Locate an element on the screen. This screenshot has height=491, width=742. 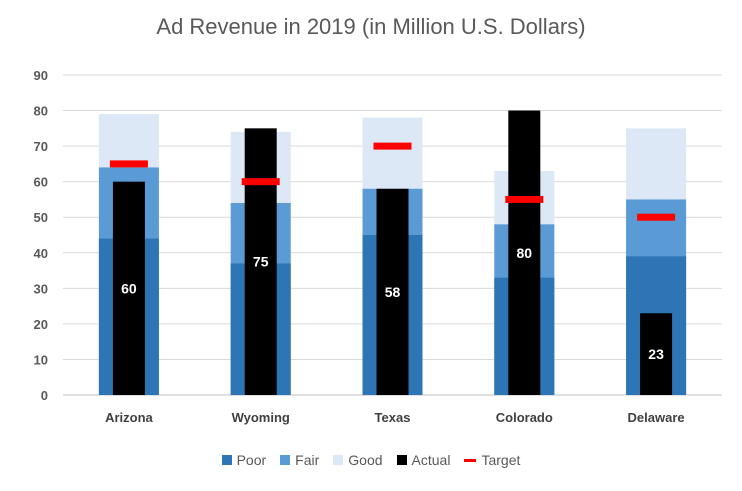
legend-label-good: Good is located at coordinates (365, 460).